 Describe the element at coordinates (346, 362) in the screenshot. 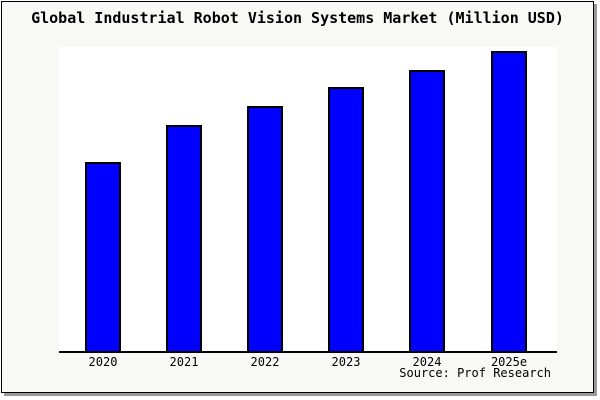

I see `x-tick-2023: 2023` at that location.